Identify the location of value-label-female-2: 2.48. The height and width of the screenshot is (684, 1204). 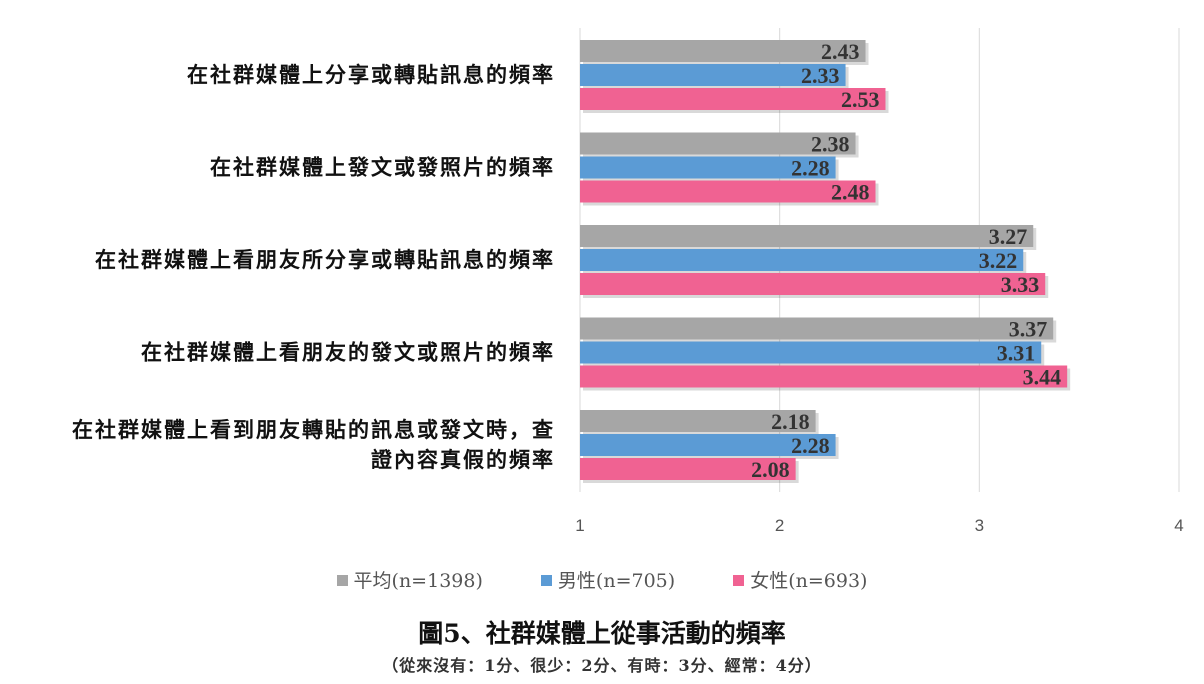
(850, 192).